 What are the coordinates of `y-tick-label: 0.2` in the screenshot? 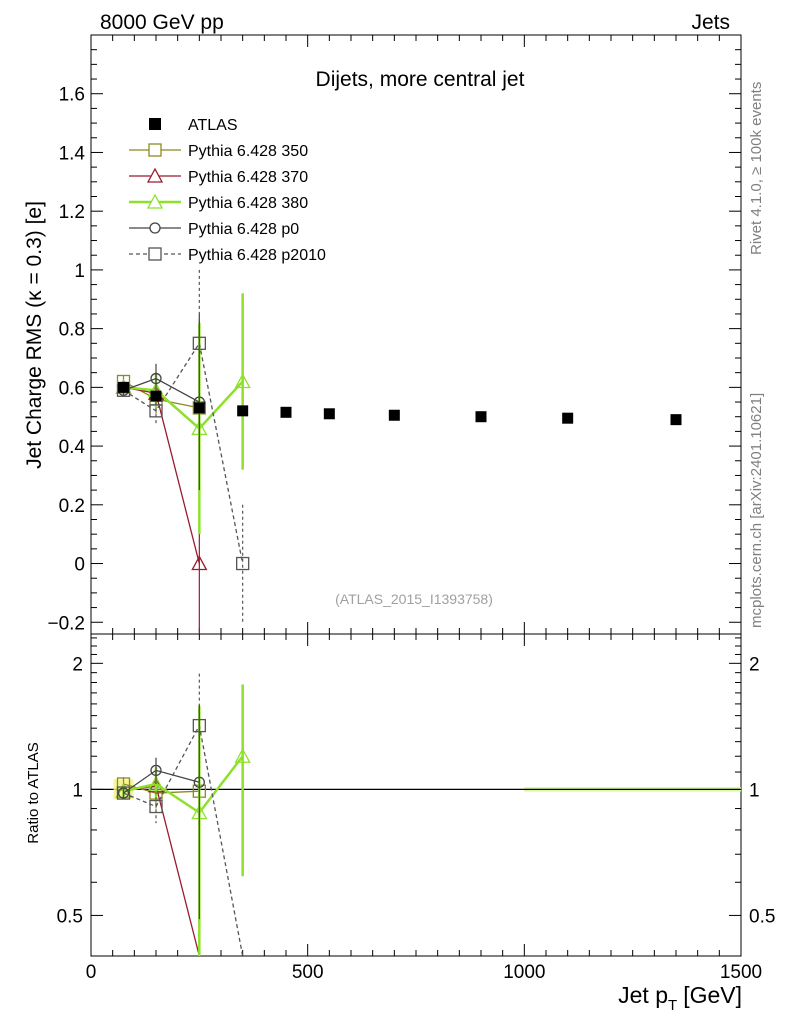 It's located at (72, 506).